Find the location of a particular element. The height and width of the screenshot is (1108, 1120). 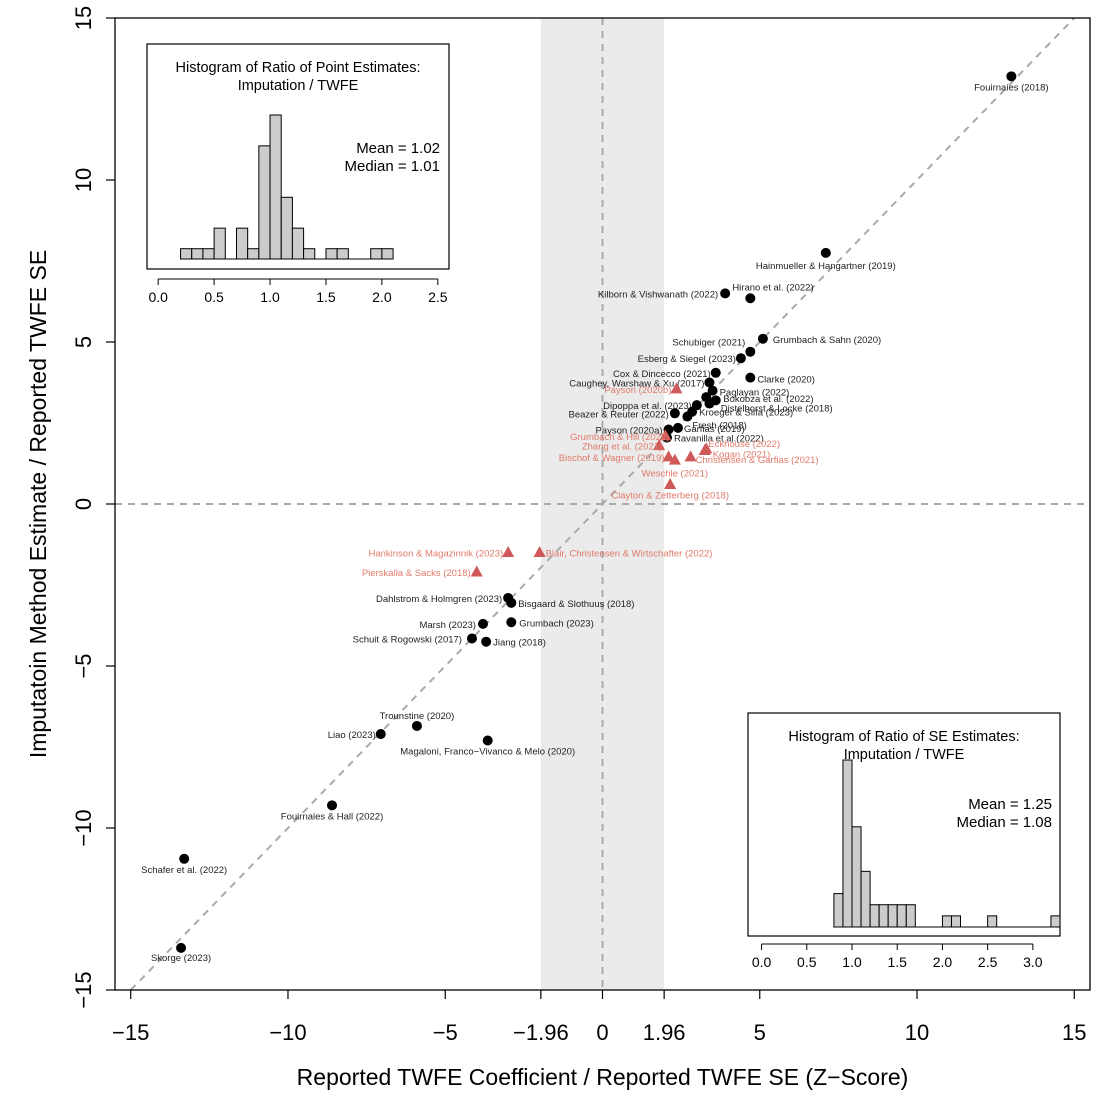

histogram-x-tick-label: 3.0 is located at coordinates (1033, 962).